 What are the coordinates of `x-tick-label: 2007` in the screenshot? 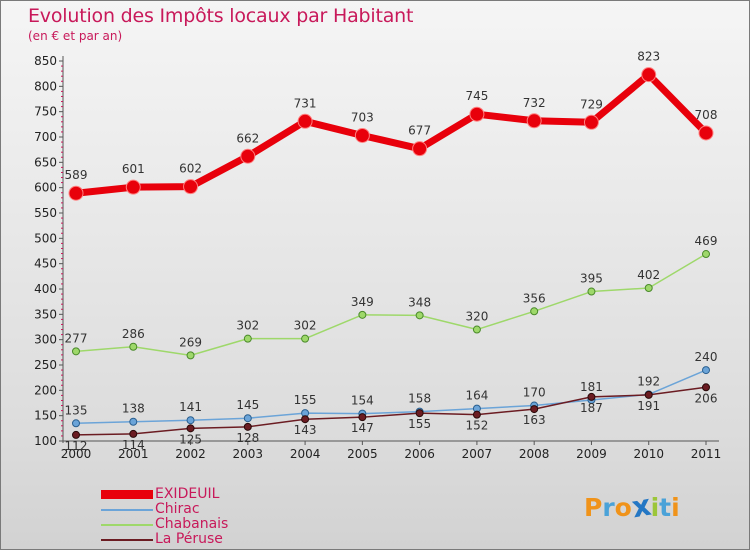 It's located at (477, 454).